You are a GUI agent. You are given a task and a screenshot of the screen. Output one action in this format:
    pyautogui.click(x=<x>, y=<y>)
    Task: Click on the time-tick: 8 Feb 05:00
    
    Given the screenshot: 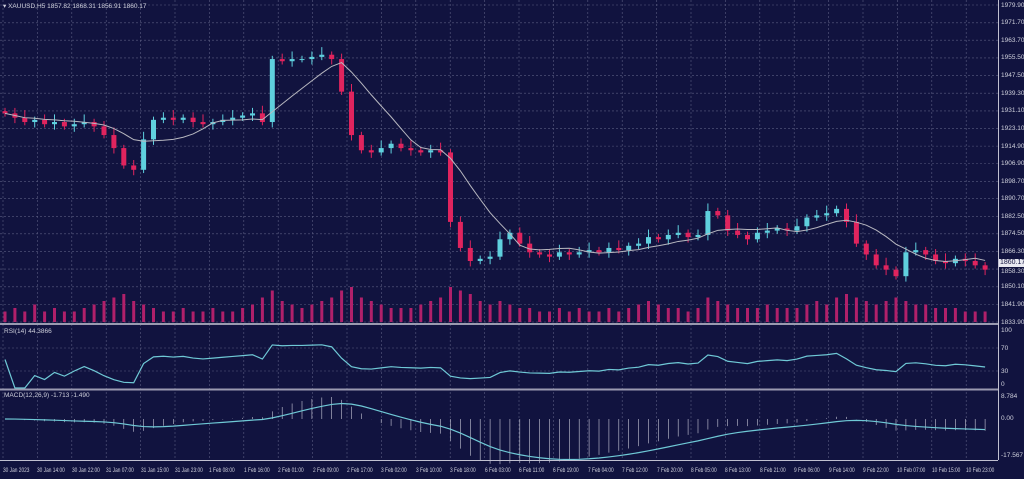 What is the action you would take?
    pyautogui.click(x=704, y=470)
    